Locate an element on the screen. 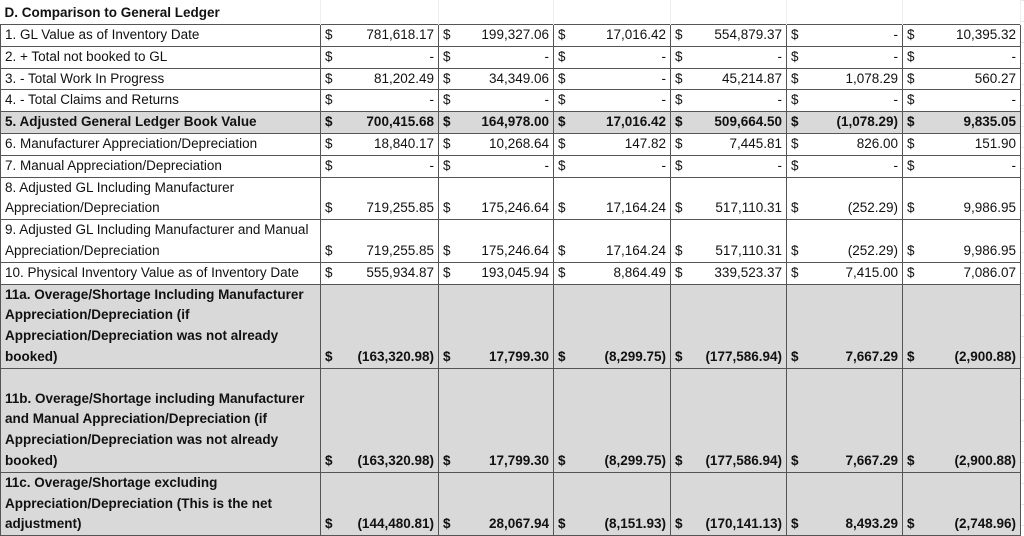  amount-cell: $9,835.05 is located at coordinates (961, 122).